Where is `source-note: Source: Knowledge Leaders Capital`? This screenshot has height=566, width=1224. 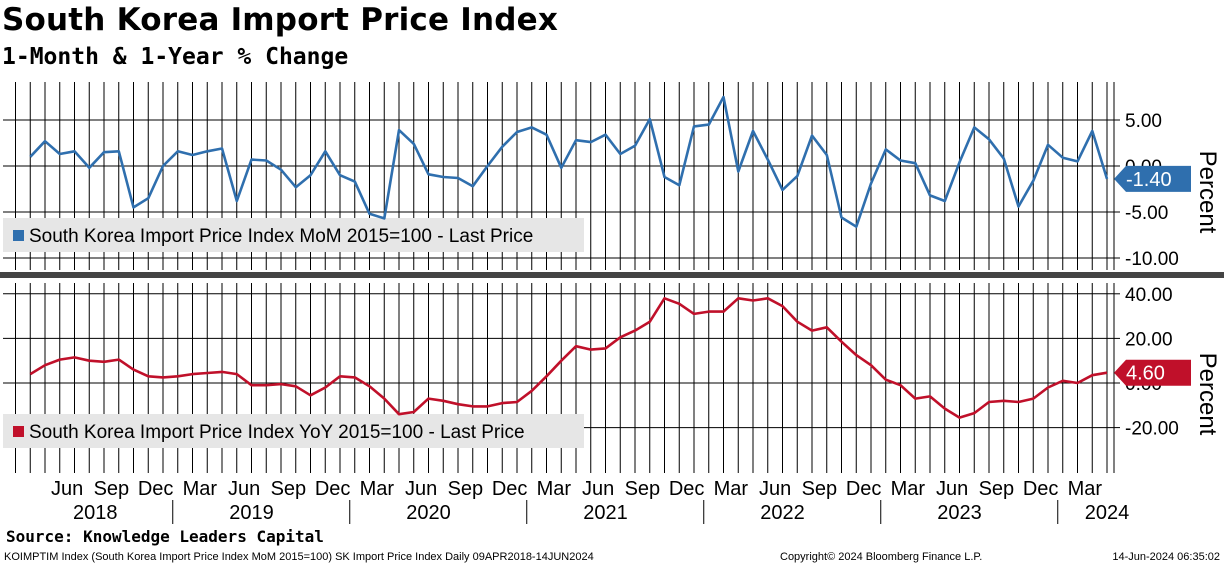 source-note: Source: Knowledge Leaders Capital is located at coordinates (165, 536).